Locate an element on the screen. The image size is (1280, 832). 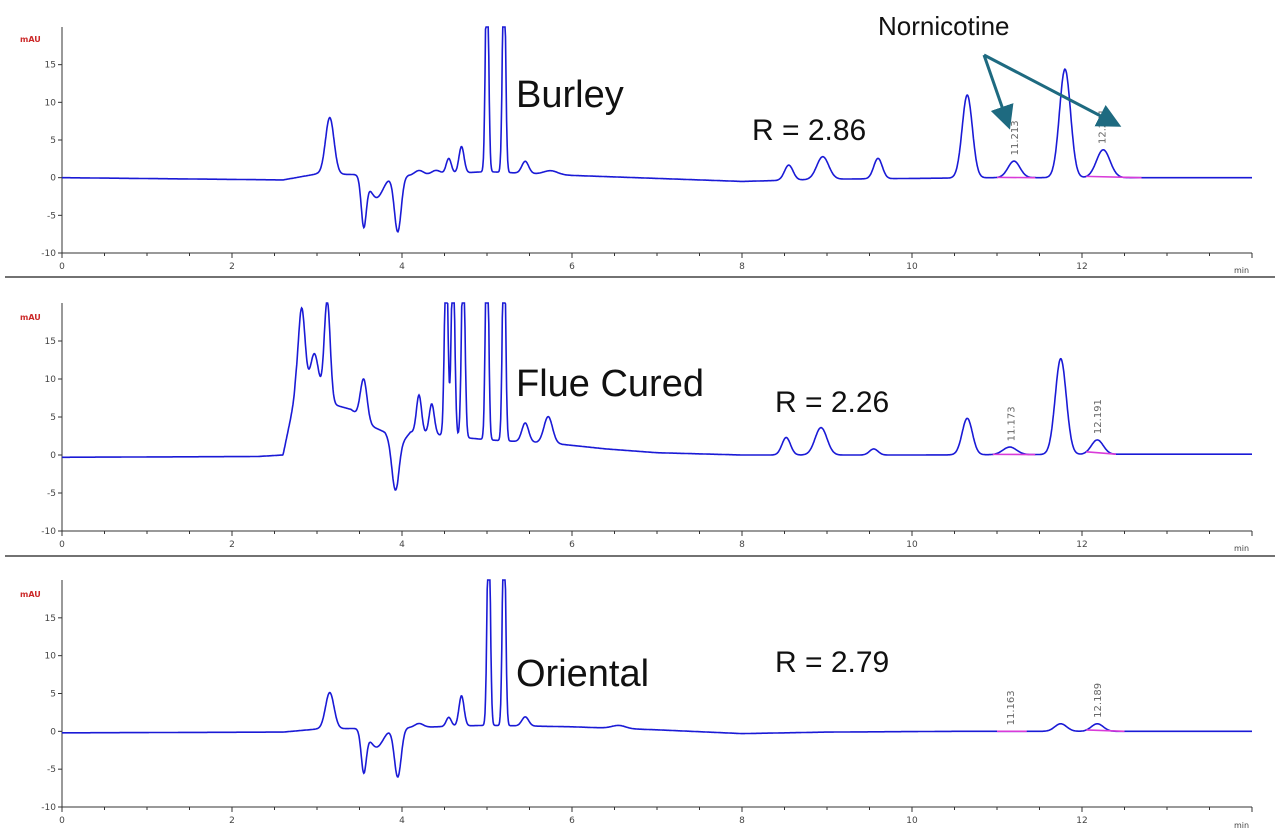
nornicotine-annotation: Nornicotine is located at coordinates (1000, 70).